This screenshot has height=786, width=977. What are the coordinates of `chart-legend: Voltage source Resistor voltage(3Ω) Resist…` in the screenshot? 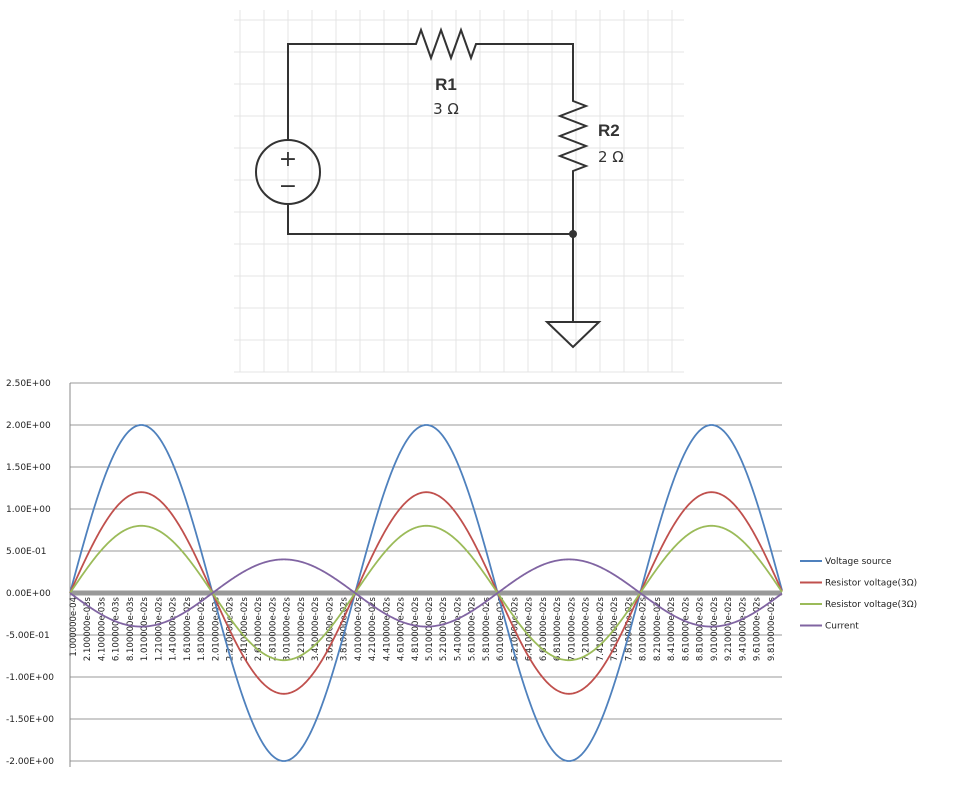 It's located at (858, 594).